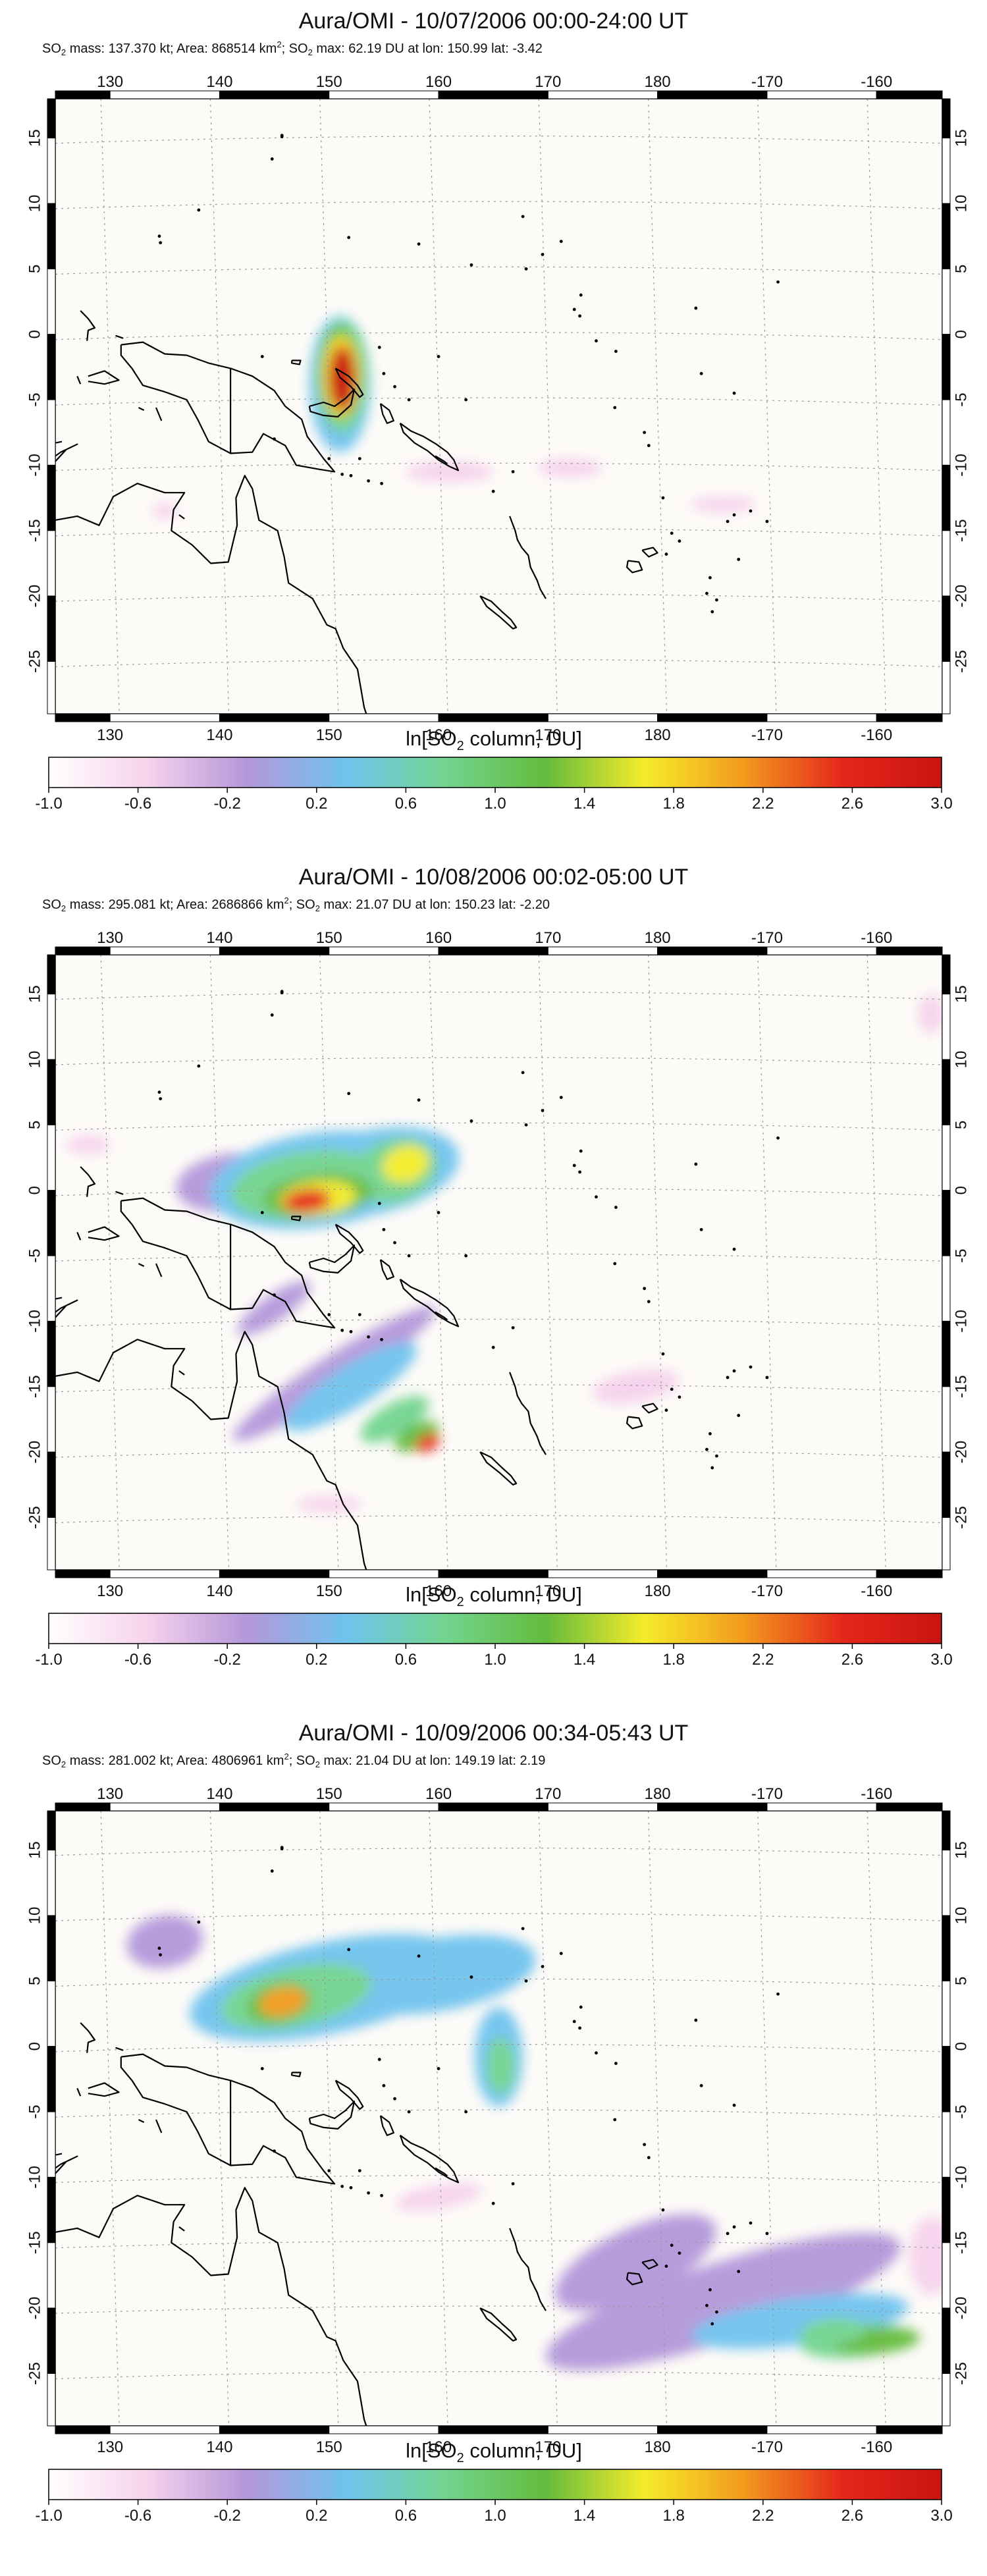 The image size is (987, 2576). Describe the element at coordinates (495, 2516) in the screenshot. I see `colorbar-tick-label: 1.0` at that location.